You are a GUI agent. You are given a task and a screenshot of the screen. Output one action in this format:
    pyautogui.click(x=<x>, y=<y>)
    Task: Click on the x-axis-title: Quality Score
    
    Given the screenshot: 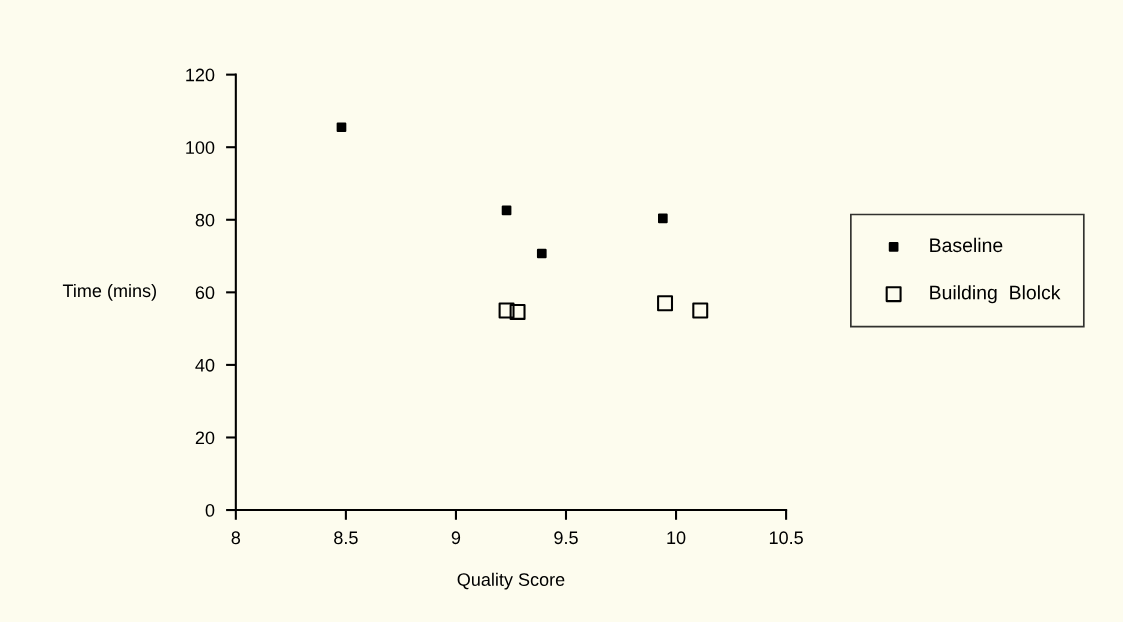 What is the action you would take?
    pyautogui.click(x=511, y=581)
    